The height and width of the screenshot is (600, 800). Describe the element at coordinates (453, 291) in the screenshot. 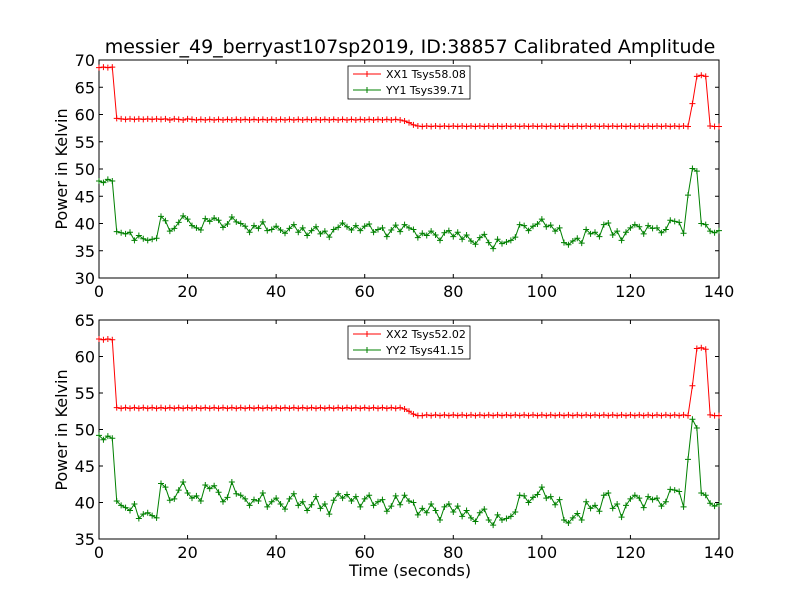

I see `top-x-tick-label: 80` at that location.